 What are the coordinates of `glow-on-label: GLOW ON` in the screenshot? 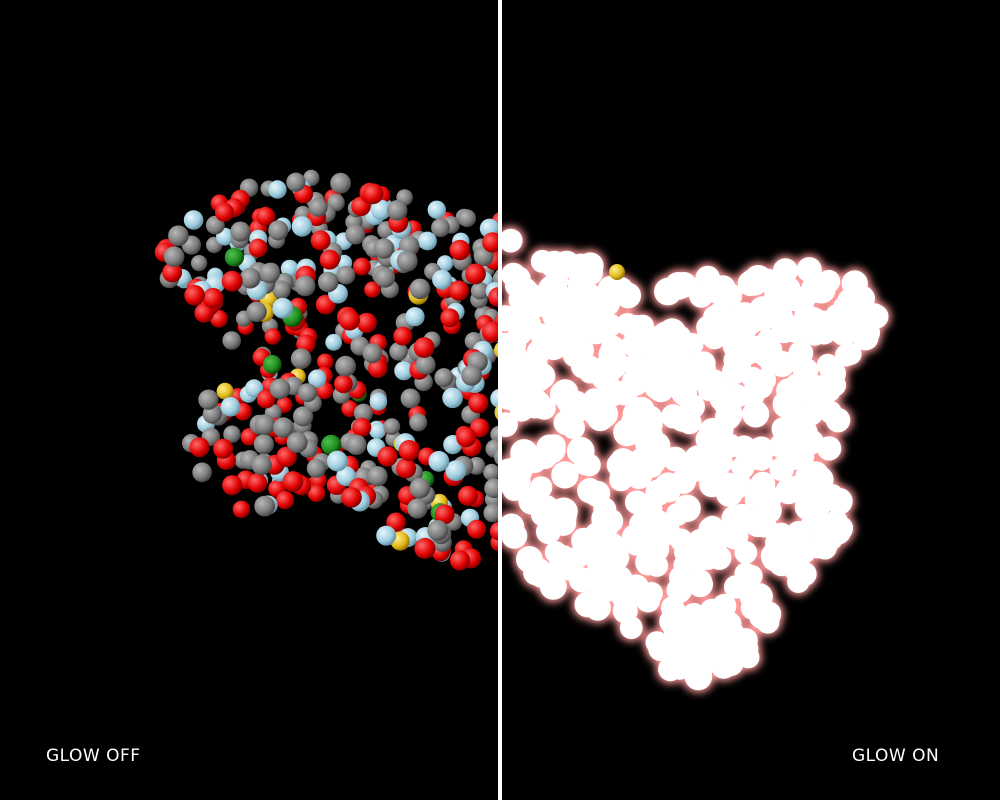 It's located at (896, 756).